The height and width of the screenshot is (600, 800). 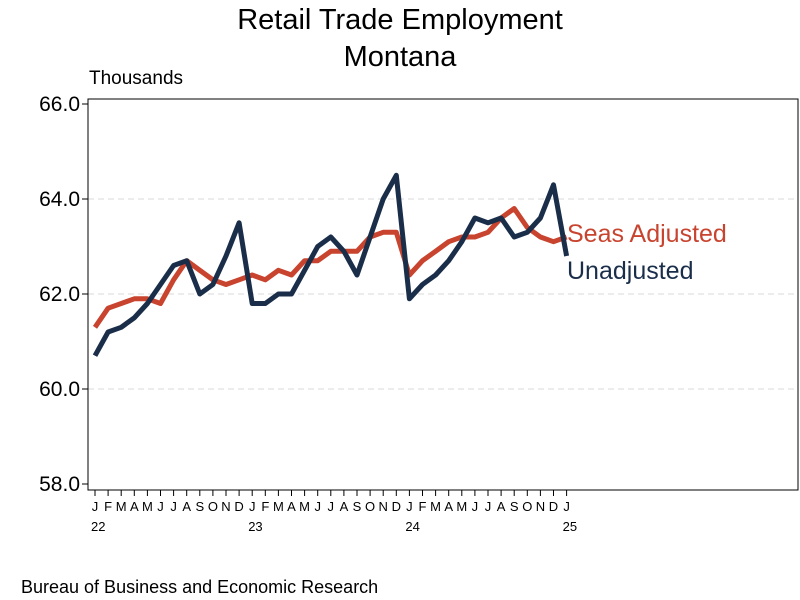 What do you see at coordinates (330, 267) in the screenshot?
I see `series-line-seas-adjusted` at bounding box center [330, 267].